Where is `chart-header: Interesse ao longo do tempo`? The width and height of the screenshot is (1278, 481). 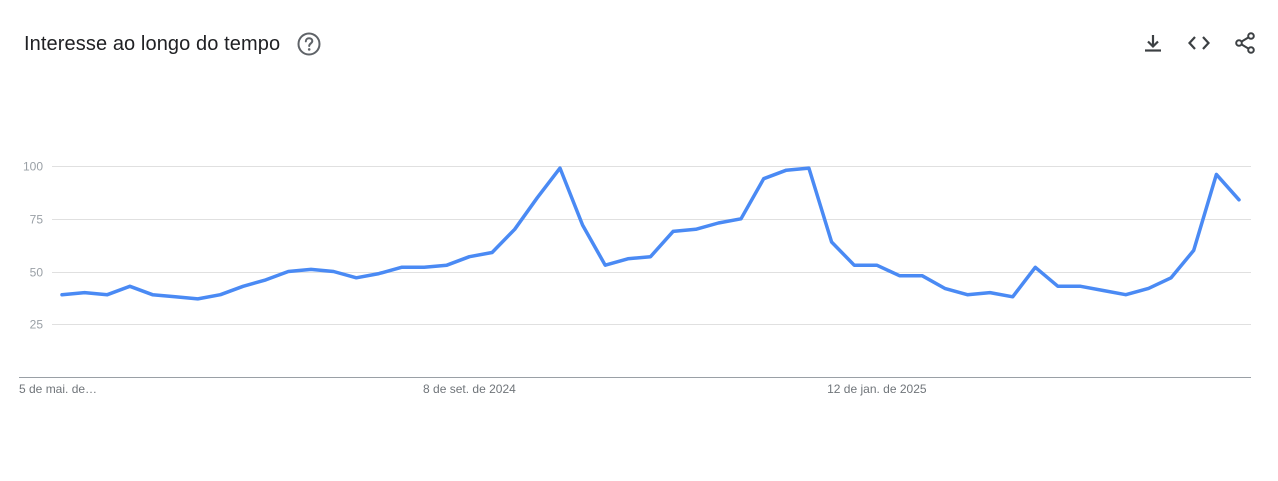 chart-header: Interesse ao longo do tempo is located at coordinates (173, 44).